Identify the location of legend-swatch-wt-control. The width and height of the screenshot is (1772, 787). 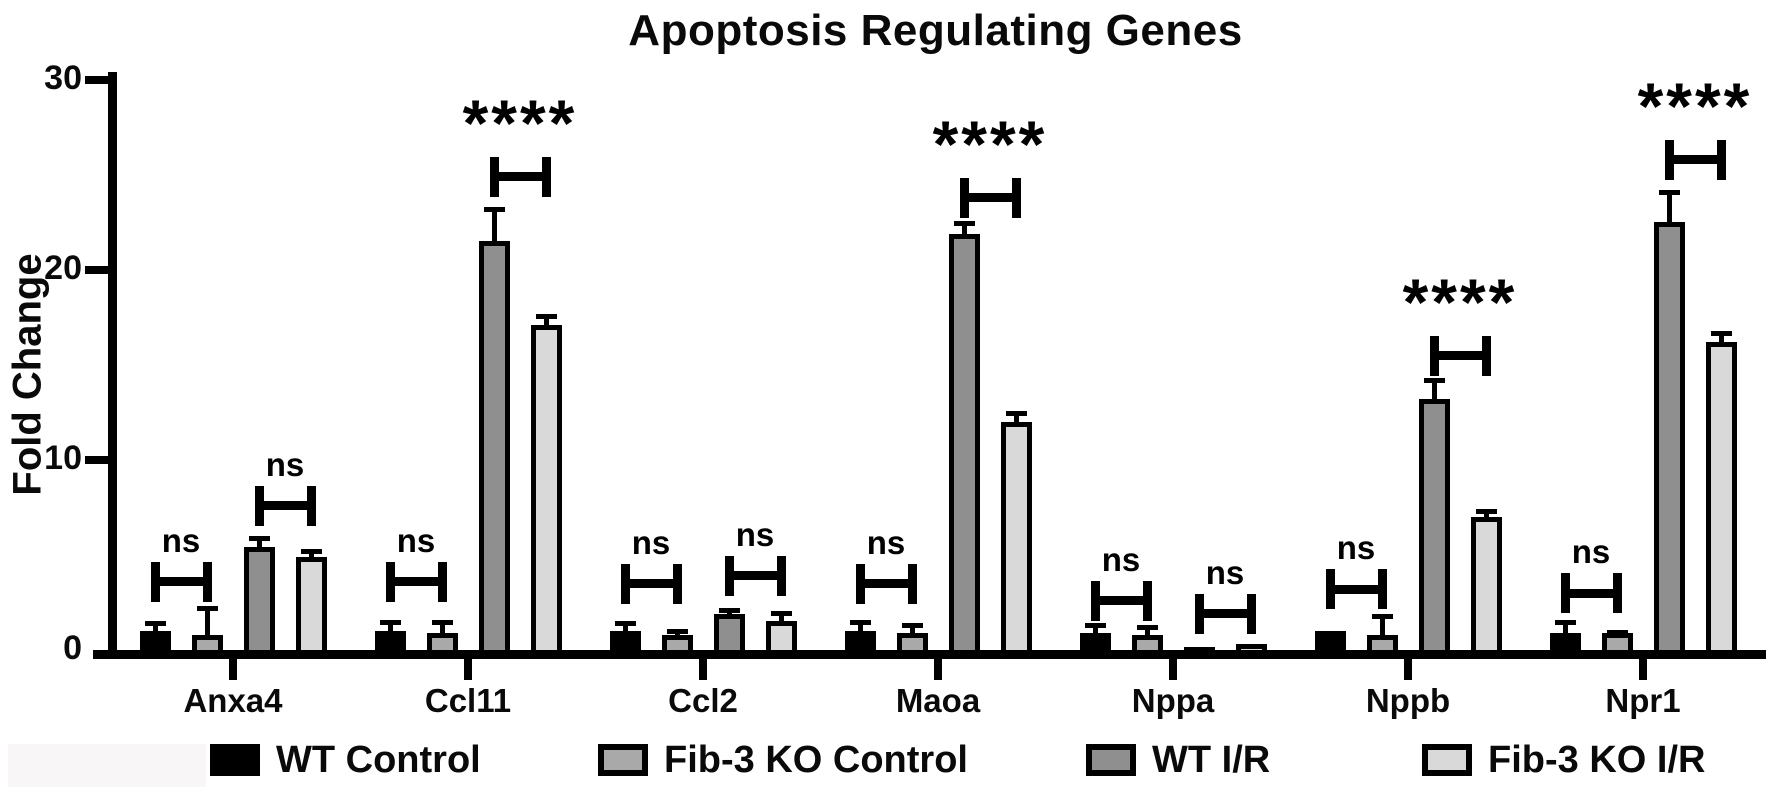
(235, 760).